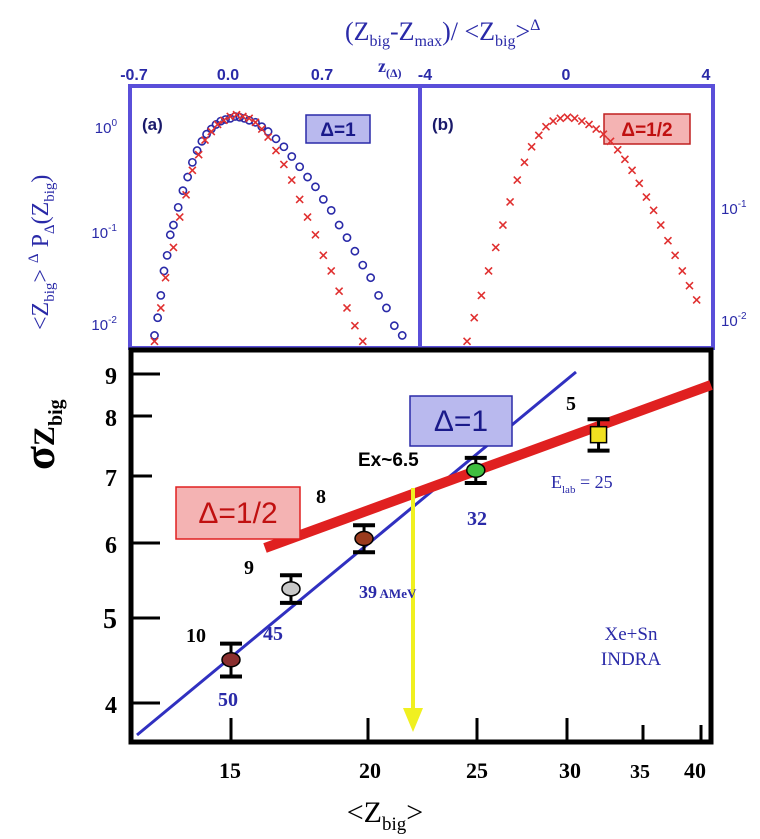 The width and height of the screenshot is (760, 839). Describe the element at coordinates (111, 377) in the screenshot. I see `ytick-c-9: 9` at that location.